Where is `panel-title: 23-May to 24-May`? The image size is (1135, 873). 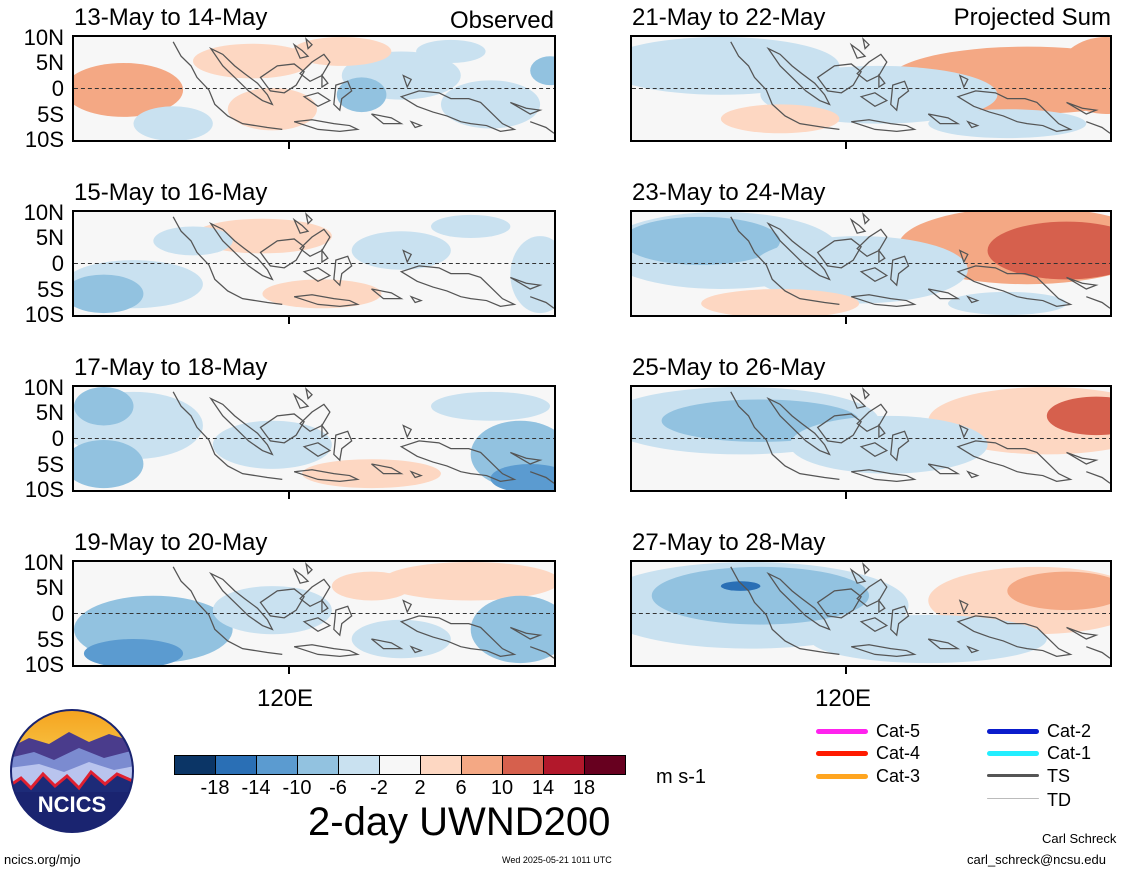 panel-title: 23-May to 24-May is located at coordinates (729, 192).